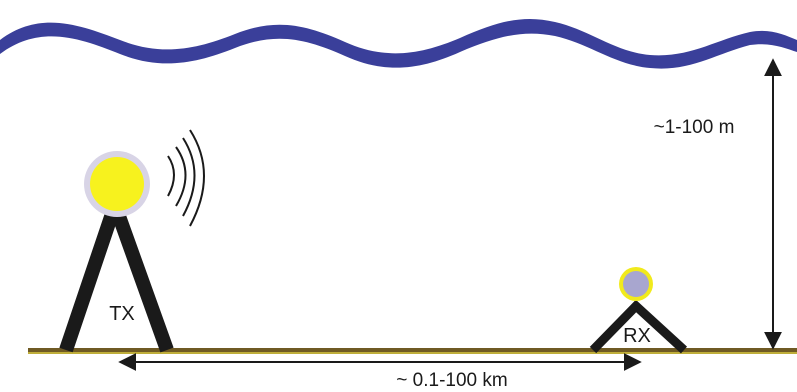 This screenshot has width=797, height=392. I want to click on ground-line, so click(412, 350).